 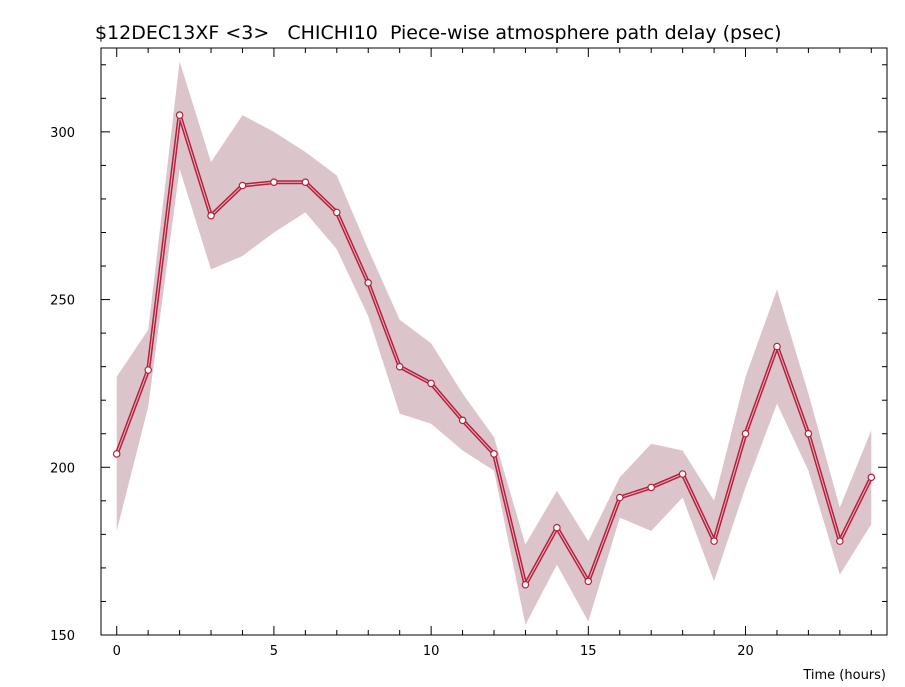 What do you see at coordinates (117, 651) in the screenshot?
I see `x-tick-label: 0` at bounding box center [117, 651].